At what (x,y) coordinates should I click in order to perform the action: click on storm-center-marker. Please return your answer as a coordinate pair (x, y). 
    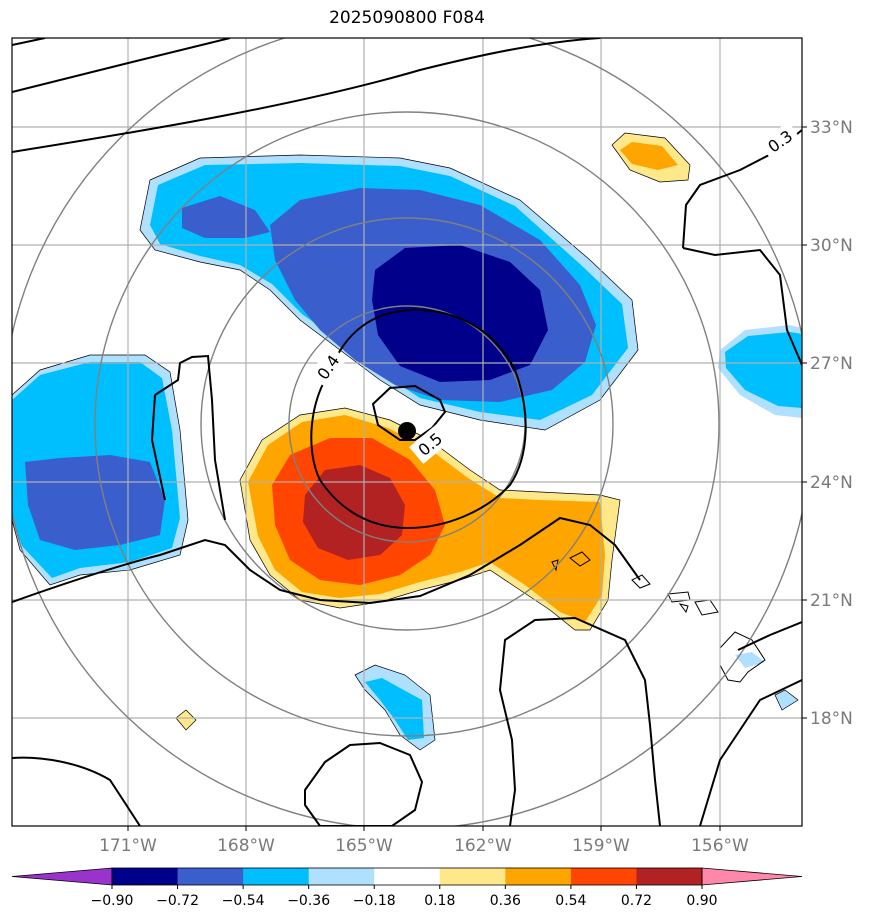
    Looking at the image, I should click on (407, 431).